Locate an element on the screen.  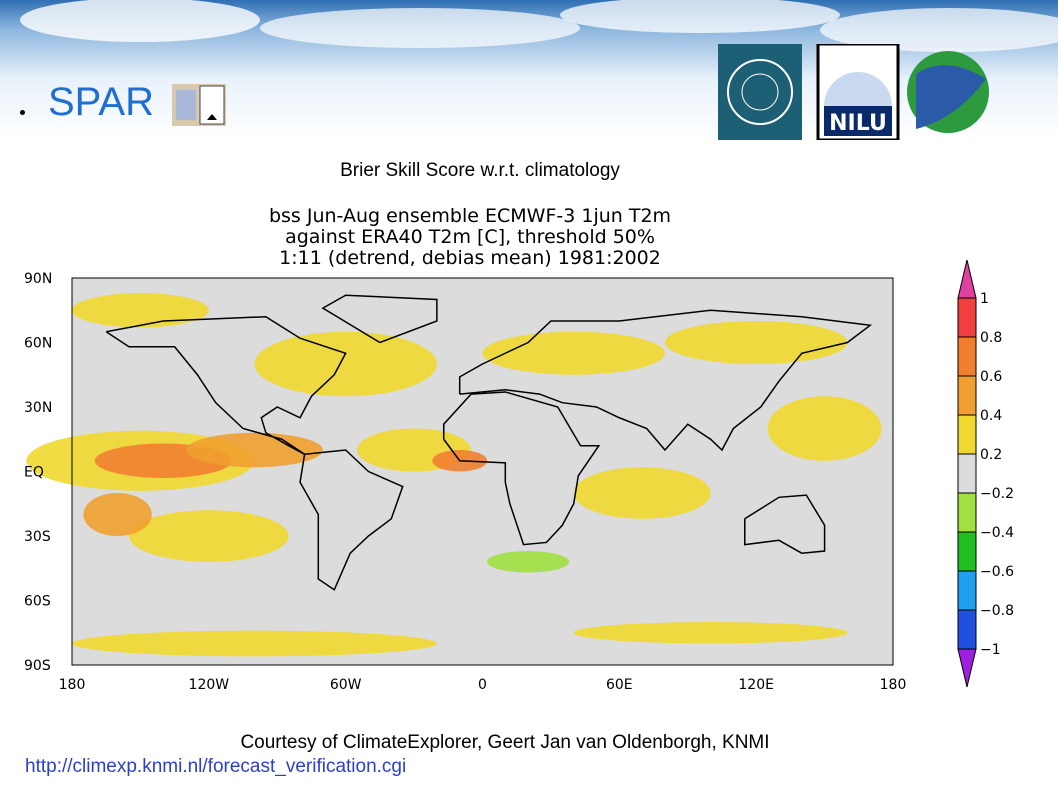
lat-label: 30N is located at coordinates (38, 408).